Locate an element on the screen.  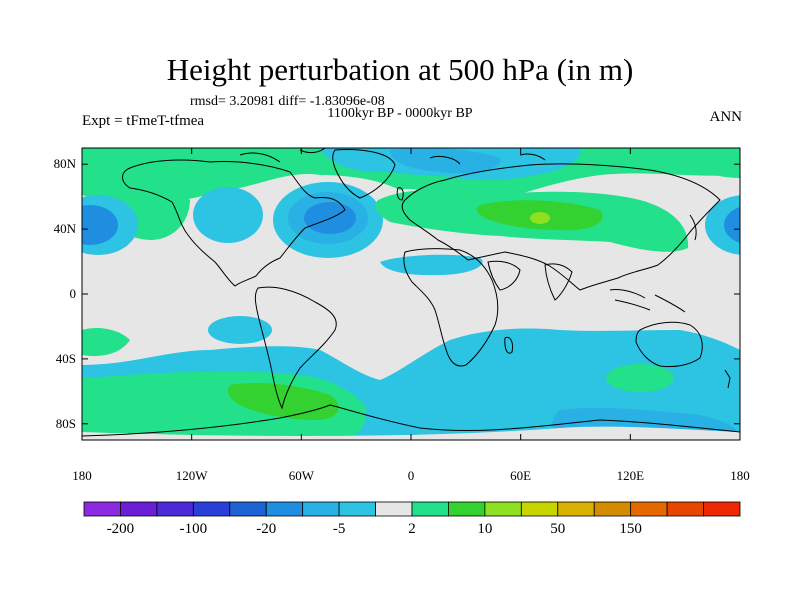
rmsd-stats: rmsd= 3.20981 diff= -1.83096e-08 is located at coordinates (287, 101).